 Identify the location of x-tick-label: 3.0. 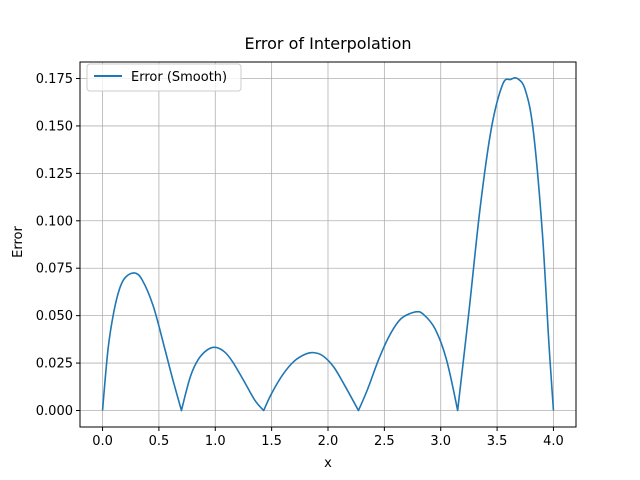
(440, 441).